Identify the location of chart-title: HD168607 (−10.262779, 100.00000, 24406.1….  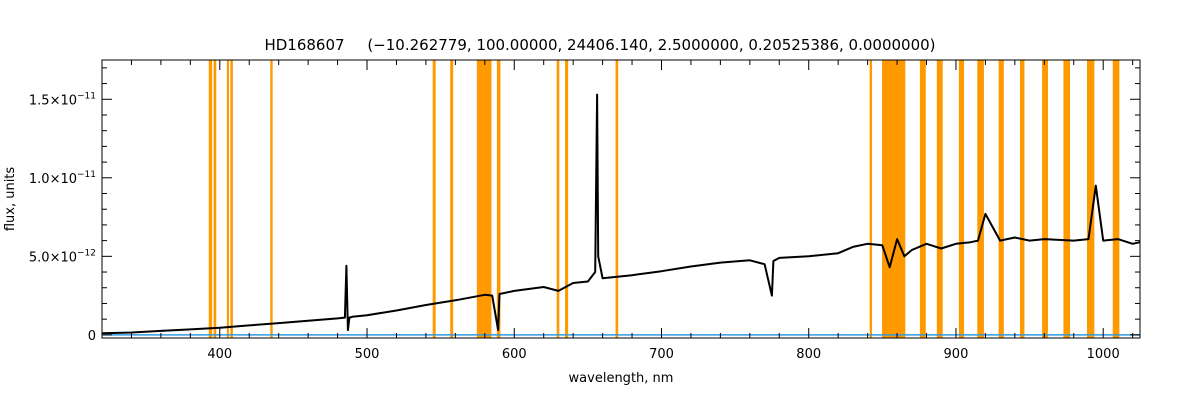
(599, 45).